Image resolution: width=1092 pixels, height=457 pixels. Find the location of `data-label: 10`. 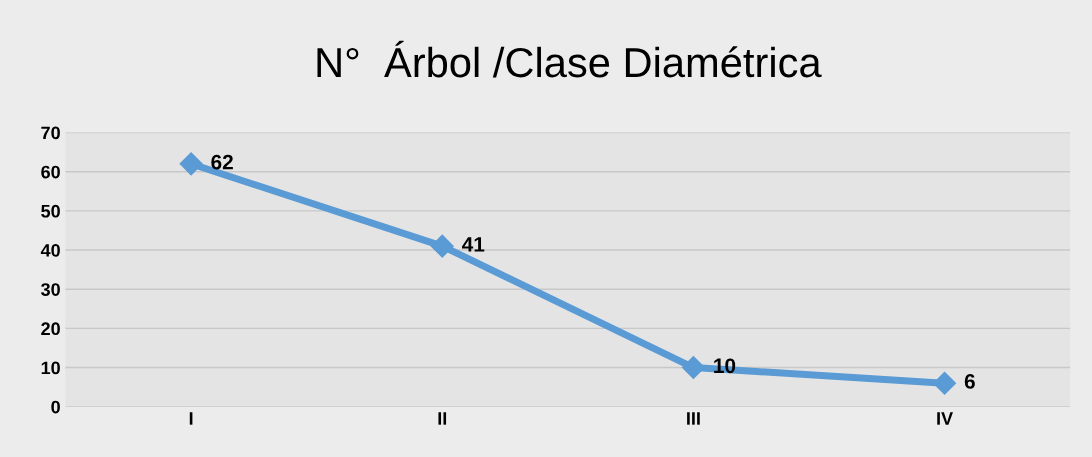

data-label: 10 is located at coordinates (725, 366).